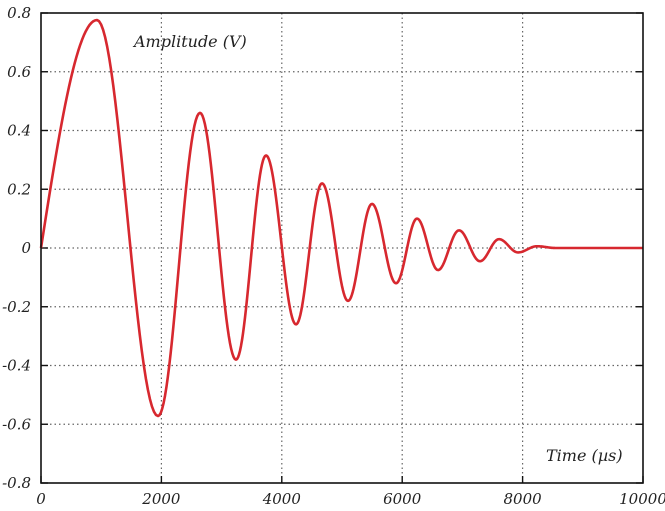  I want to click on y-tick-label: -0.8, so click(16, 483).